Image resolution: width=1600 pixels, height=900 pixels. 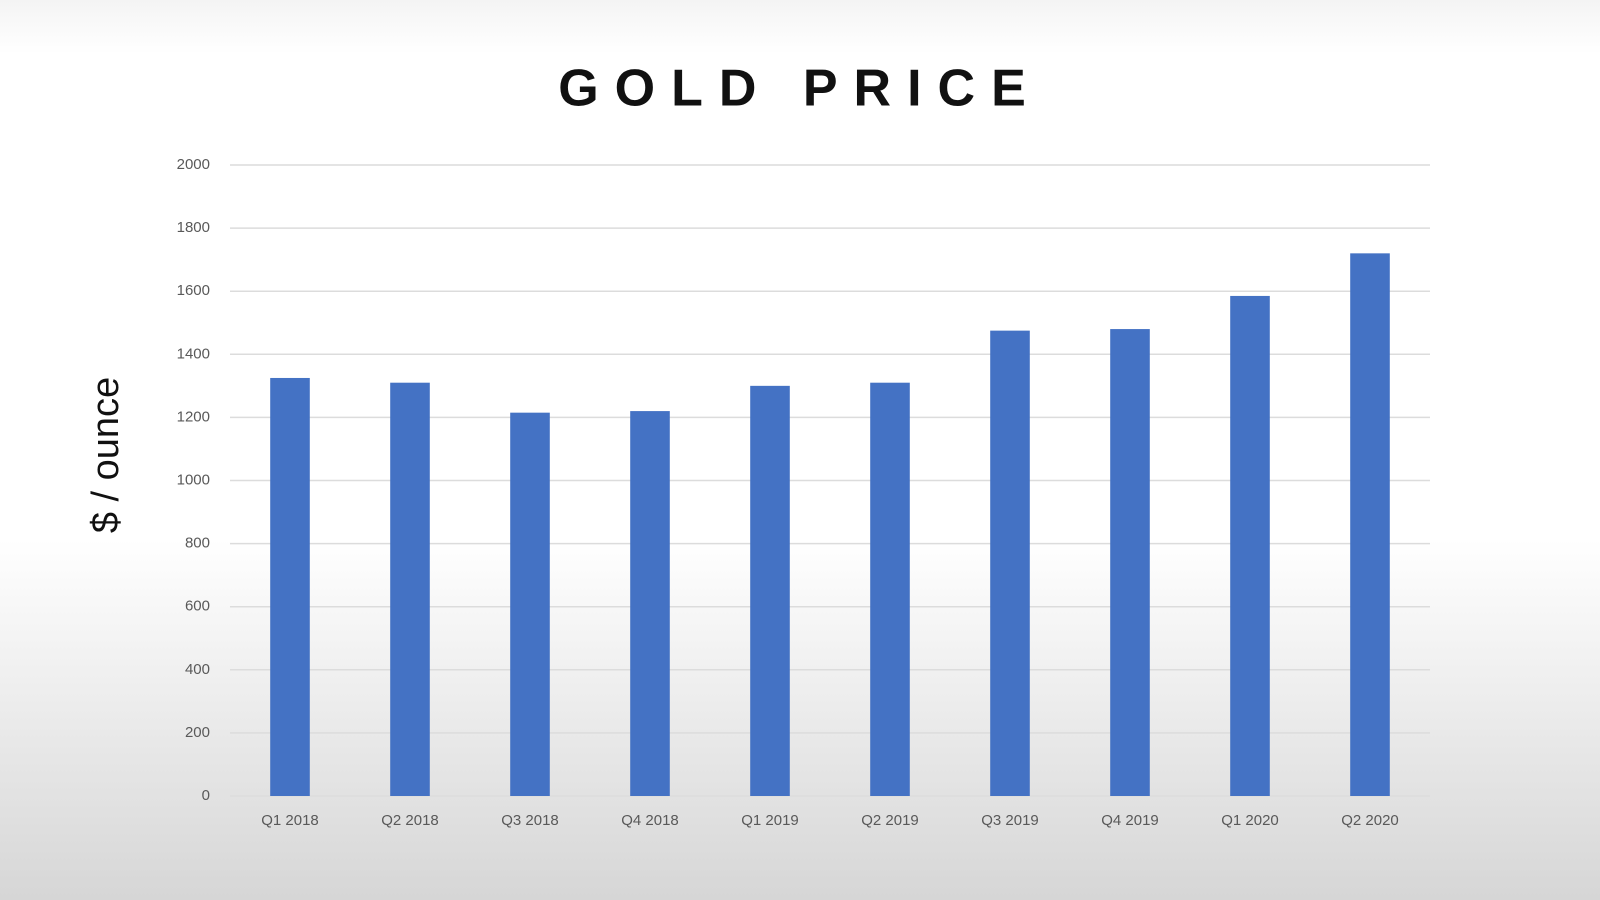 I want to click on y-tick-label: 0, so click(x=206, y=795).